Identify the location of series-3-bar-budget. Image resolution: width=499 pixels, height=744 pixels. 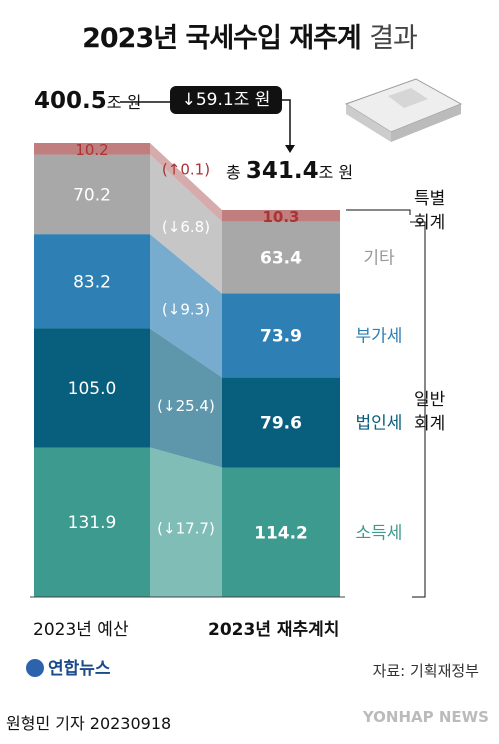
(92, 194).